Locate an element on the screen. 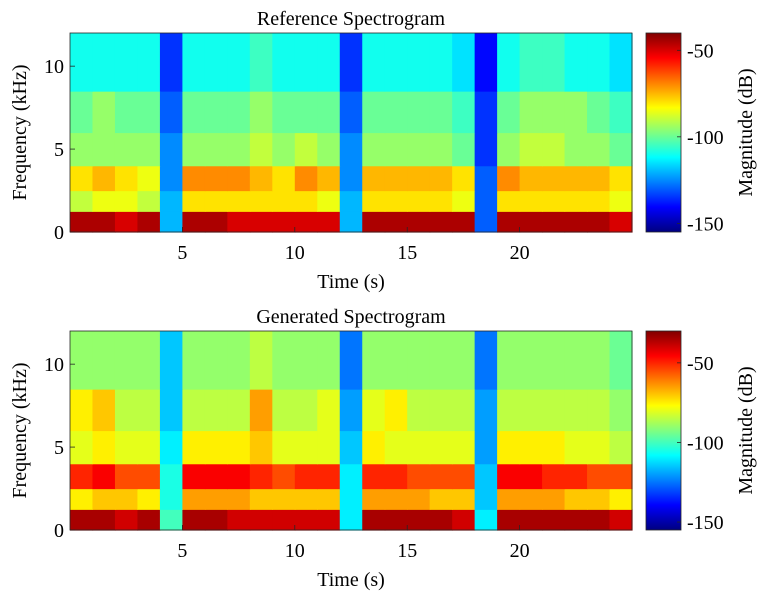 The width and height of the screenshot is (765, 596). x-axis-label: Time (s) is located at coordinates (351, 282).